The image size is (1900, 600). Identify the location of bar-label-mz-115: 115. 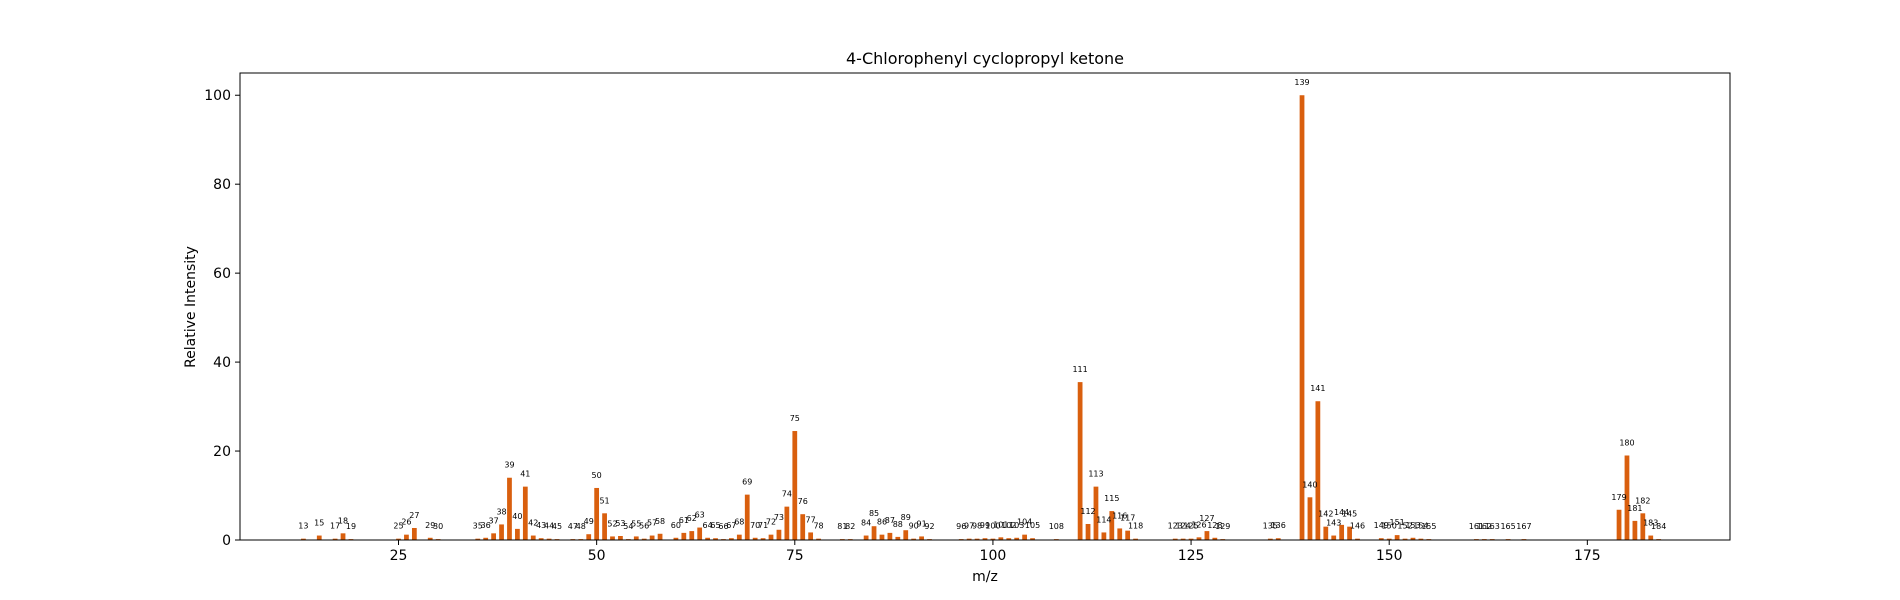
(1111, 498).